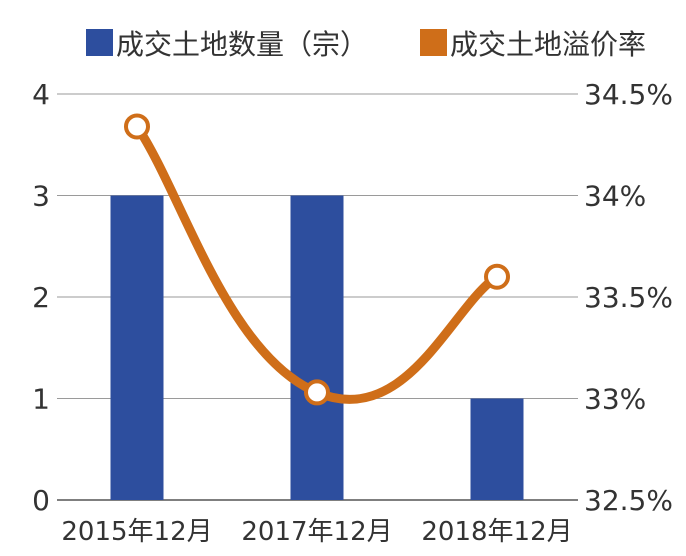 The height and width of the screenshot is (556, 686). I want to click on right-tick-label: 34%, so click(615, 196).